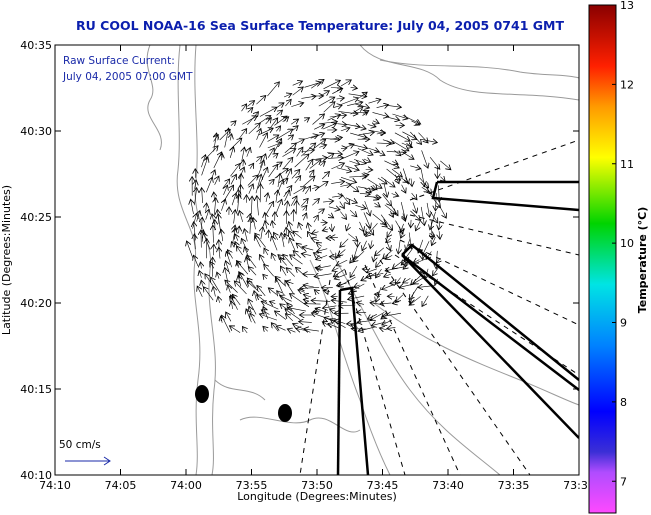  Describe the element at coordinates (36, 45) in the screenshot. I see `y-tick-label: 40:35` at that location.